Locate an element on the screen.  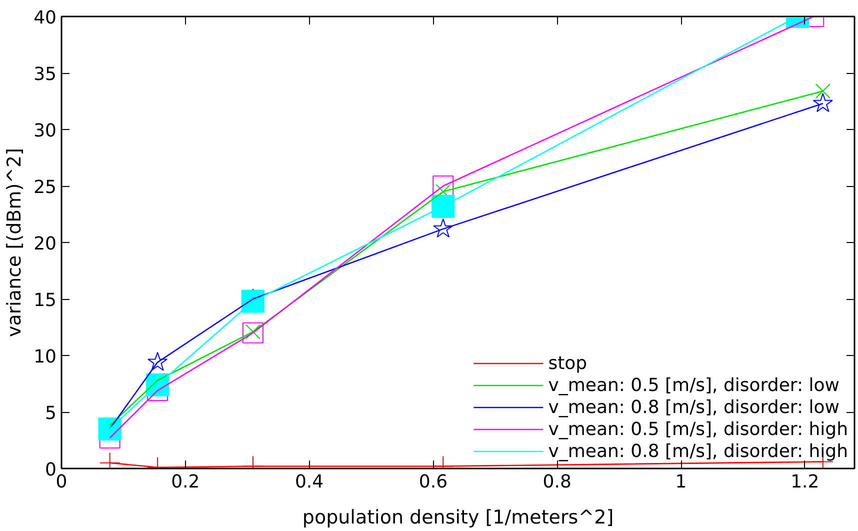
x-tick-label: 0.8 is located at coordinates (557, 482).